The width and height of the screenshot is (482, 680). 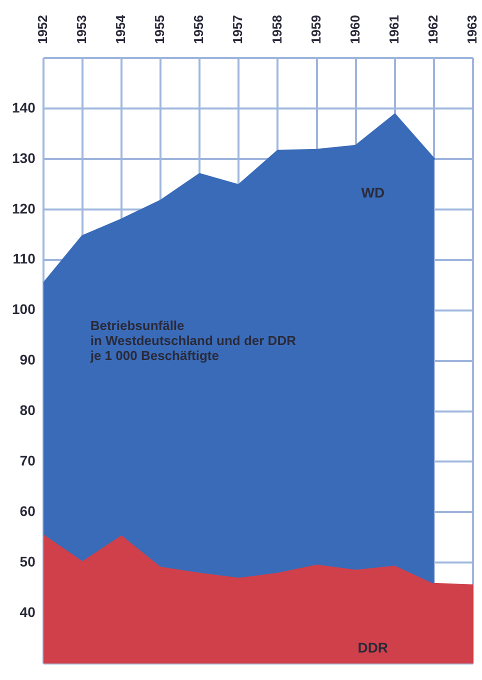 What do you see at coordinates (28, 460) in the screenshot?
I see `y-tick-label: 70` at bounding box center [28, 460].